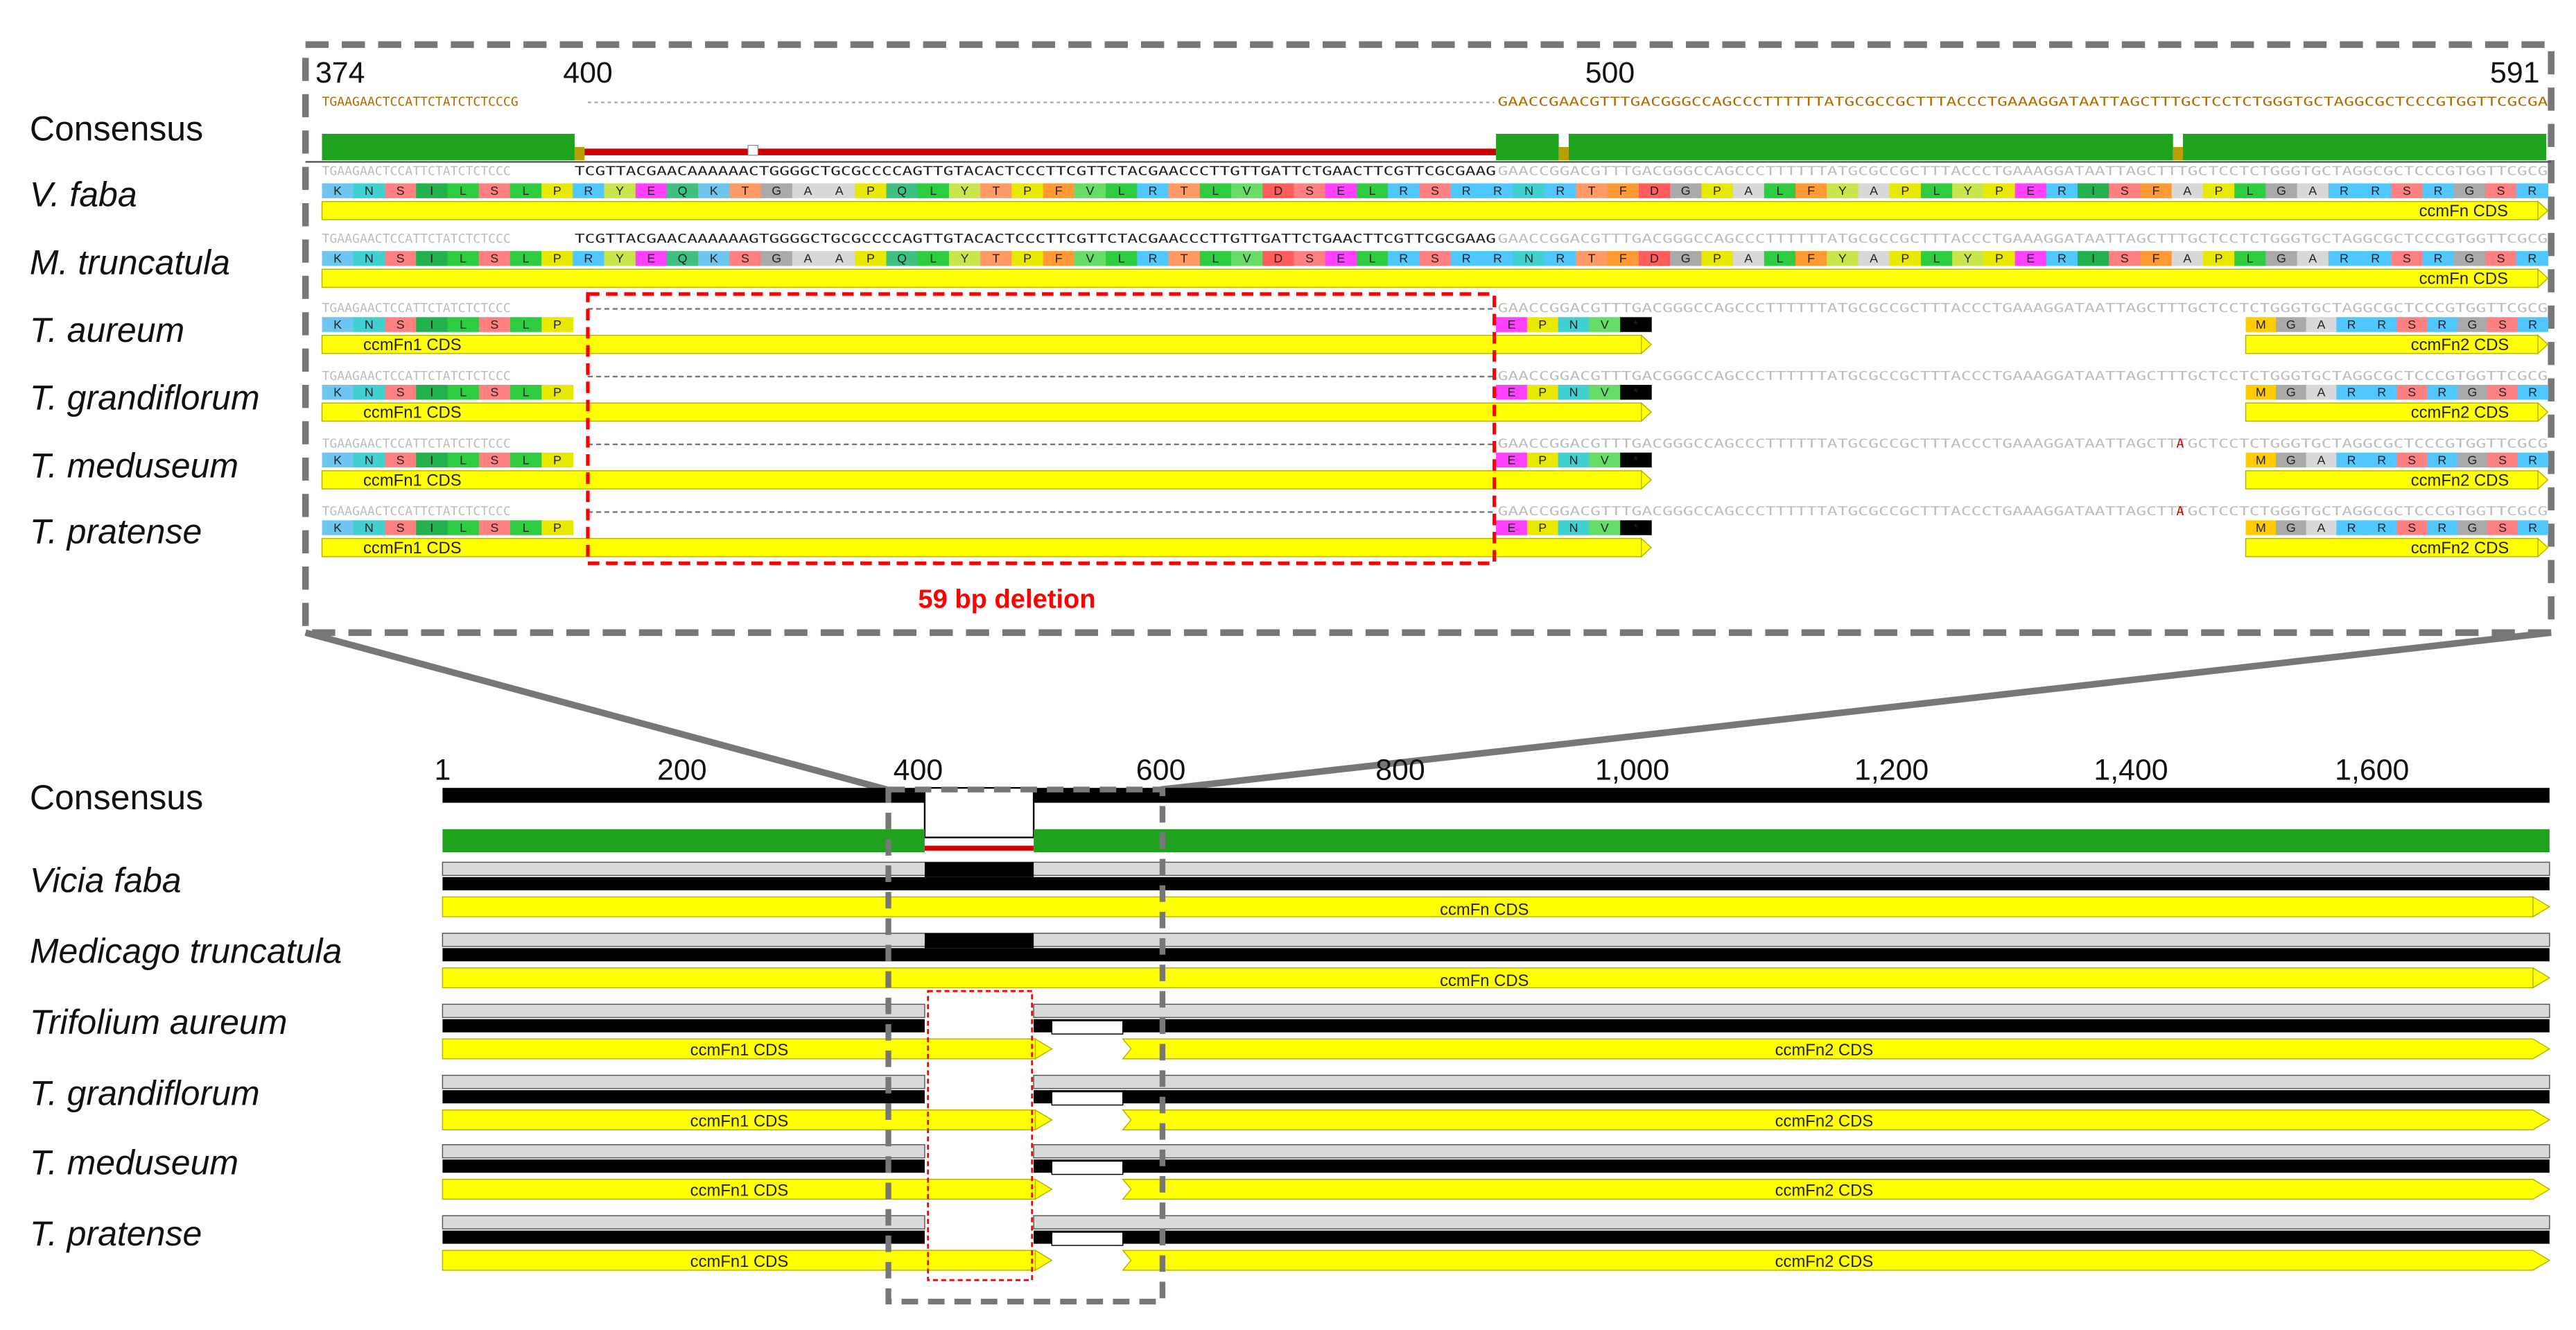 The image size is (2576, 1330). I want to click on tri1-end-aa-letter: N, so click(1573, 393).